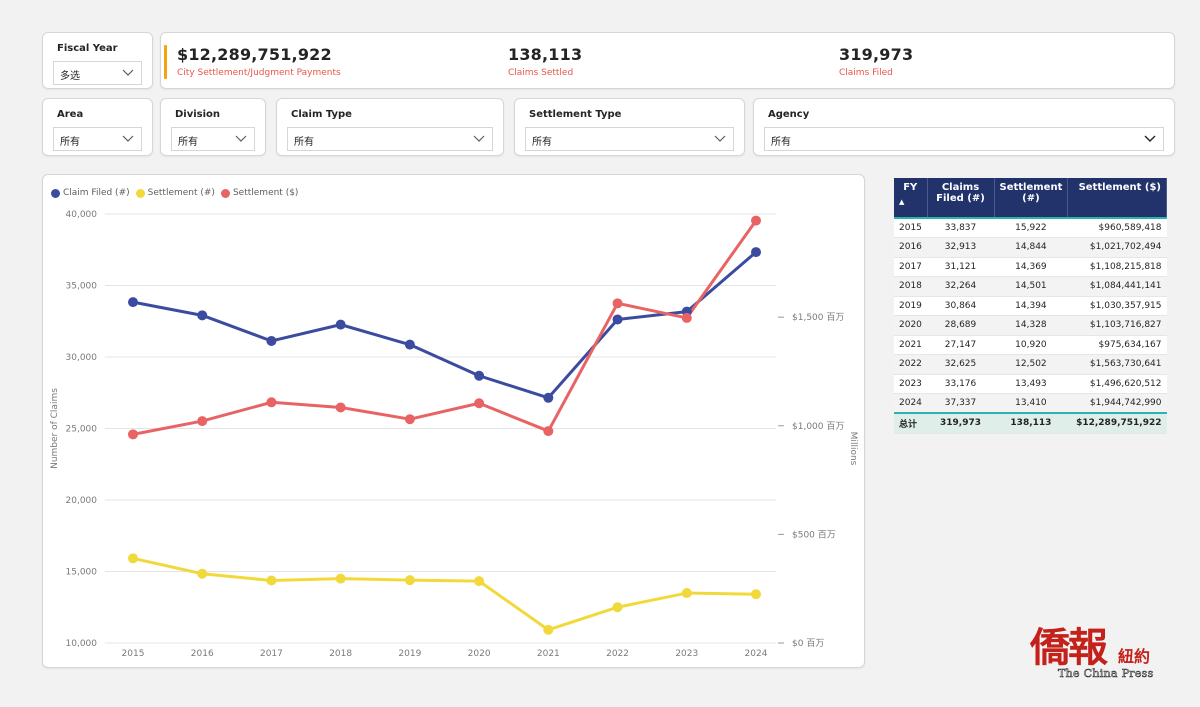 The image size is (1200, 707). Describe the element at coordinates (70, 114) in the screenshot. I see `area-title: Area` at that location.